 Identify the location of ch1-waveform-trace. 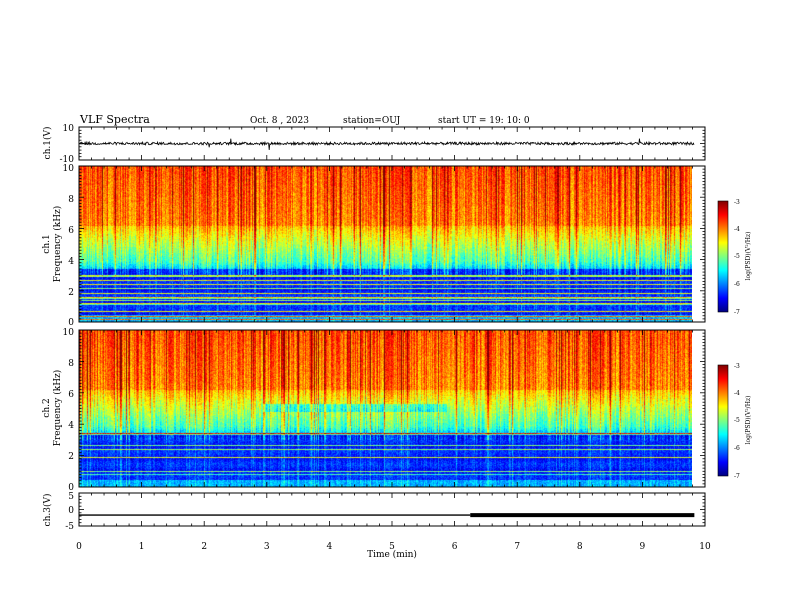
(386, 144).